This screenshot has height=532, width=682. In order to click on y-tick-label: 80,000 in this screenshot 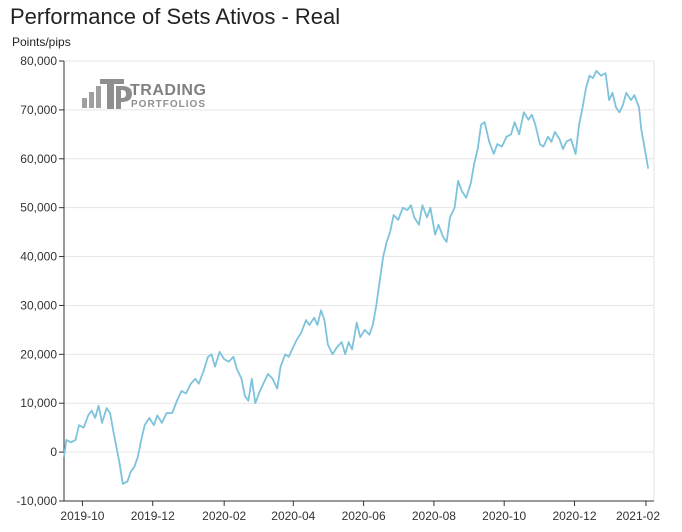, I will do `click(38, 61)`.